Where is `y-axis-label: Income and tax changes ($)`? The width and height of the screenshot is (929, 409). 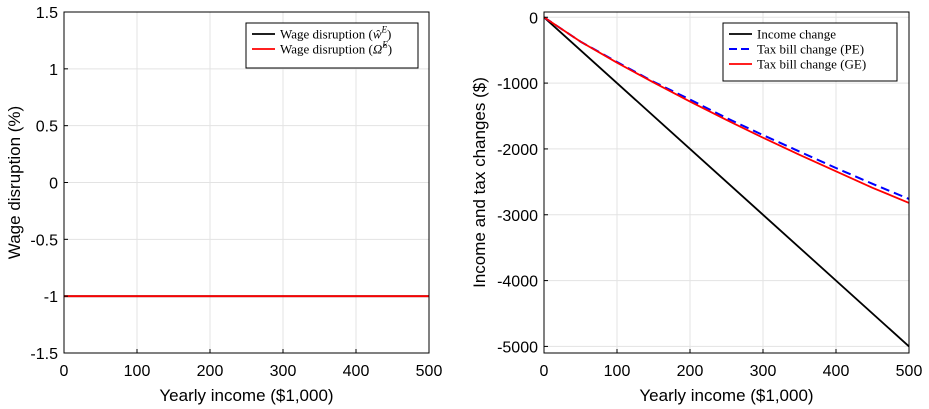
y-axis-label: Income and tax changes ($) is located at coordinates (479, 182).